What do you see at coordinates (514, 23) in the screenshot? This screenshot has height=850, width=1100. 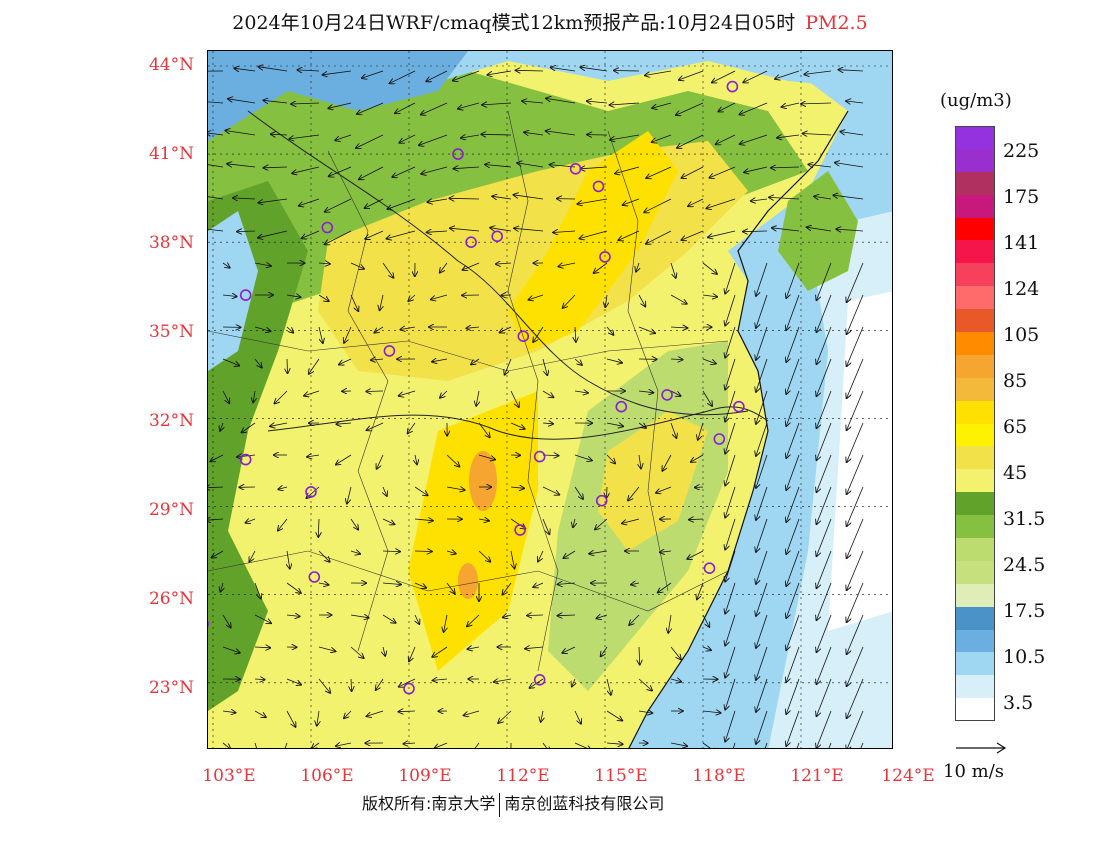 I see `title-main: 2024年10月24日WRF/cmaq模式12km预报产品:10月24日05时` at bounding box center [514, 23].